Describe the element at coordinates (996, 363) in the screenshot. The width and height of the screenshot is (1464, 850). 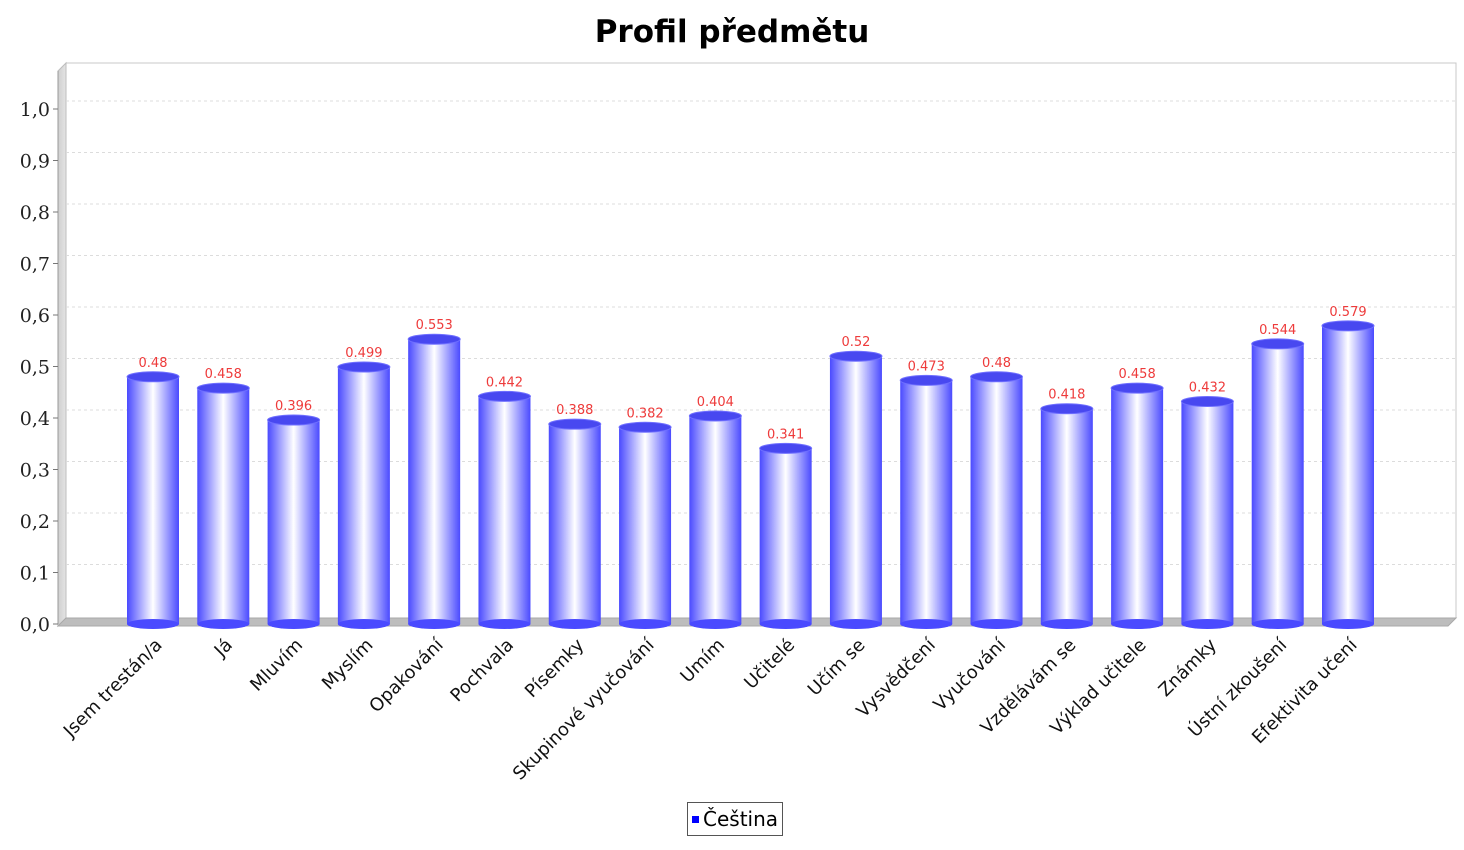
I see `data-label: 0.48` at that location.